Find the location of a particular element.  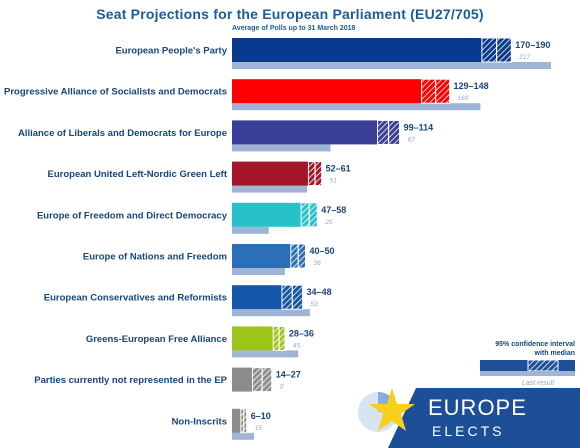

last-result-label: 169 is located at coordinates (463, 98).